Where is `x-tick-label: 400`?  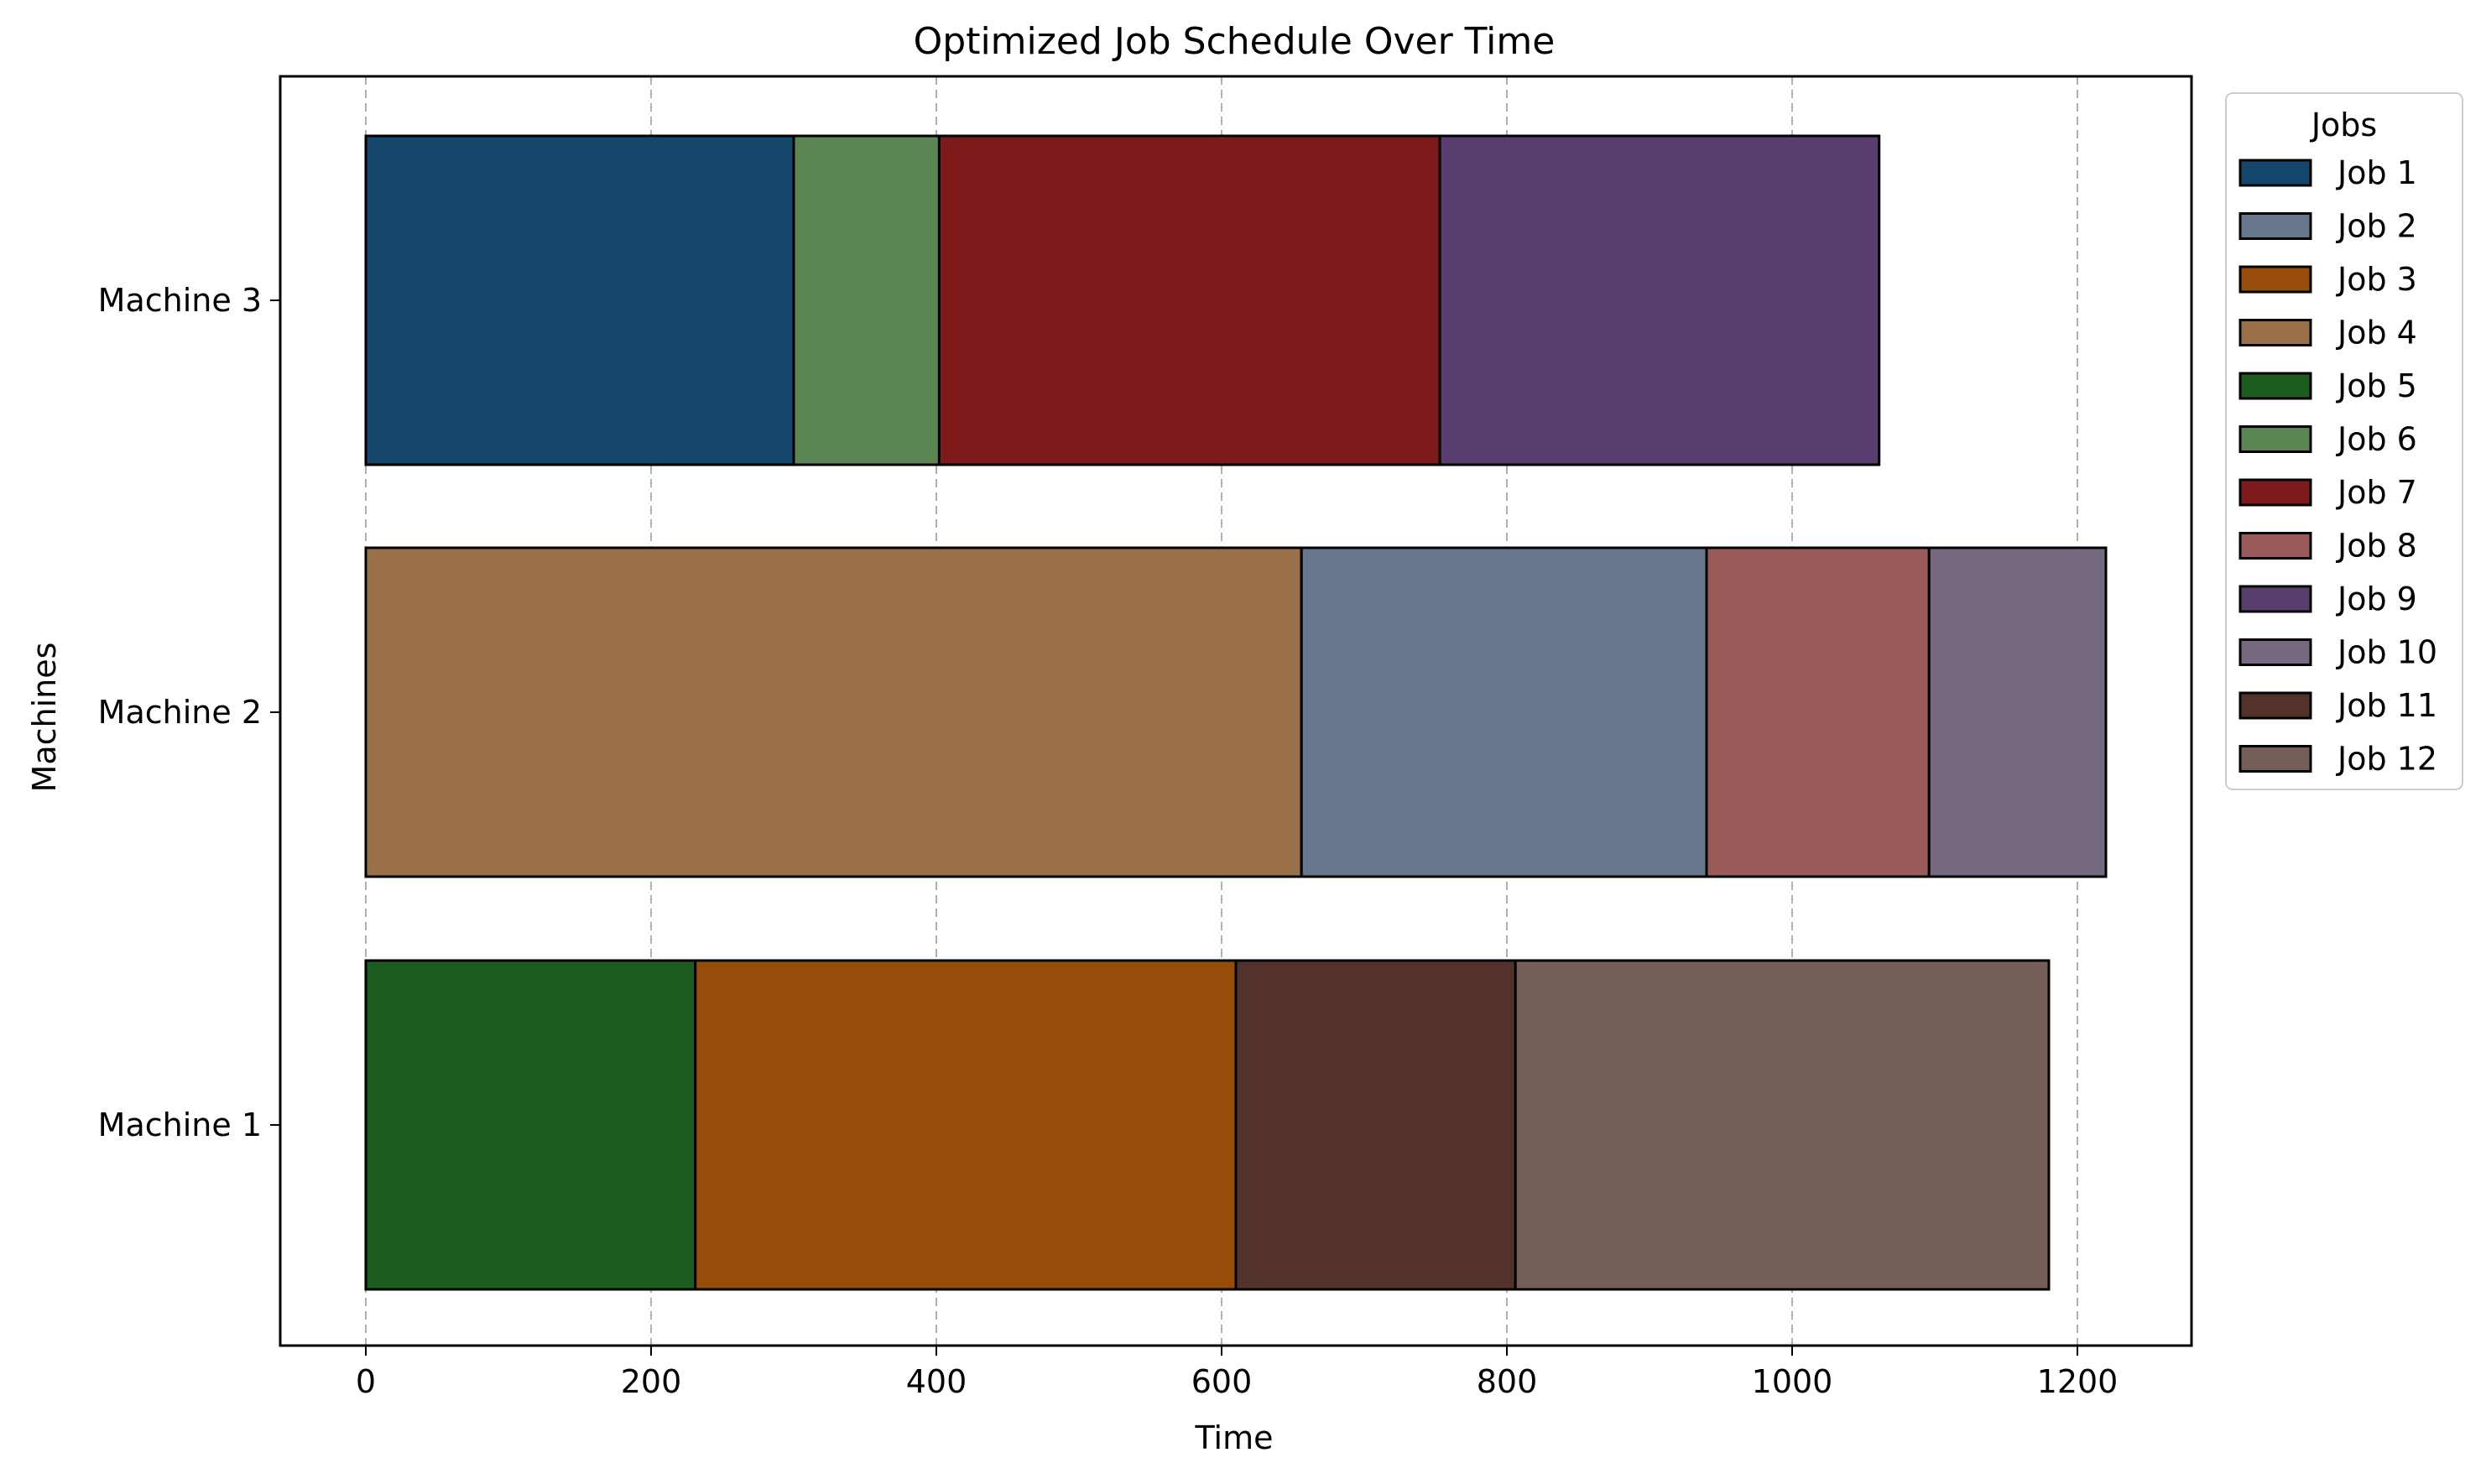 x-tick-label: 400 is located at coordinates (936, 1381).